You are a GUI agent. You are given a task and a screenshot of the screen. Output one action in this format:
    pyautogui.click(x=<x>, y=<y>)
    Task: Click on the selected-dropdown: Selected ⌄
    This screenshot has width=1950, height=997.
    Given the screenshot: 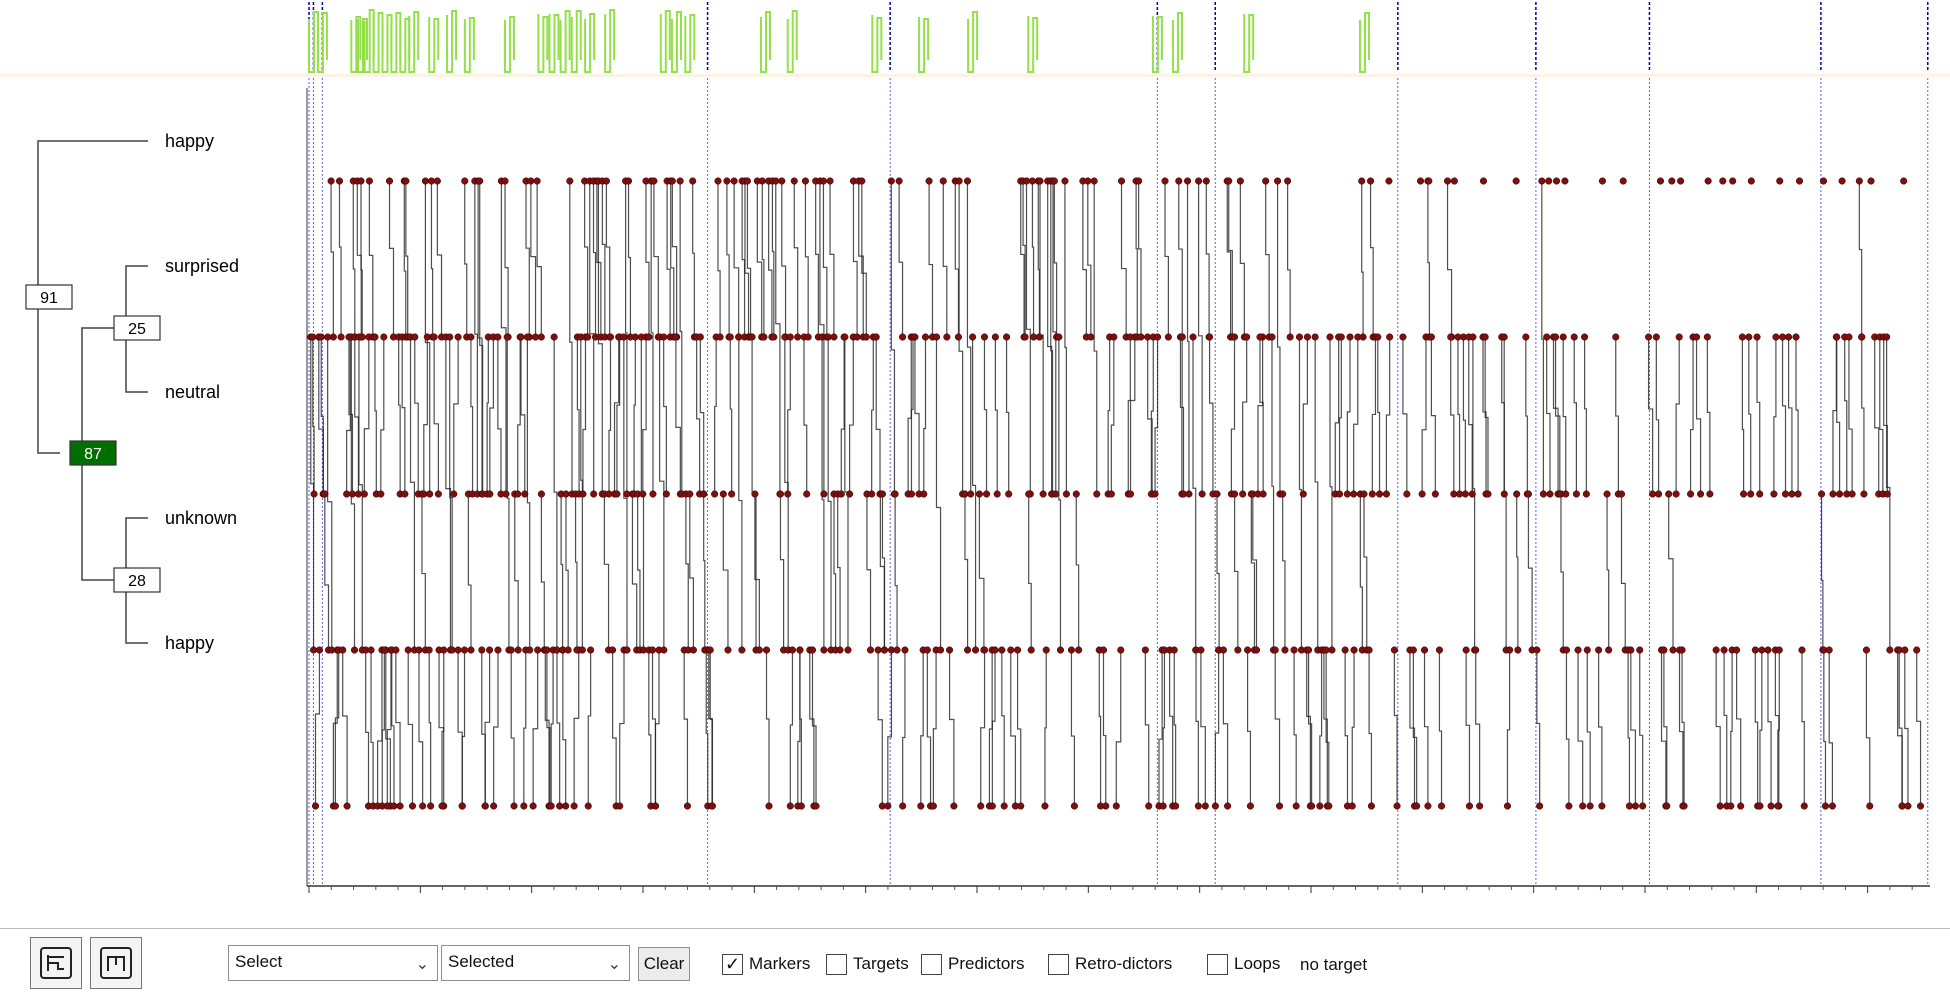 What is the action you would take?
    pyautogui.click(x=535, y=963)
    